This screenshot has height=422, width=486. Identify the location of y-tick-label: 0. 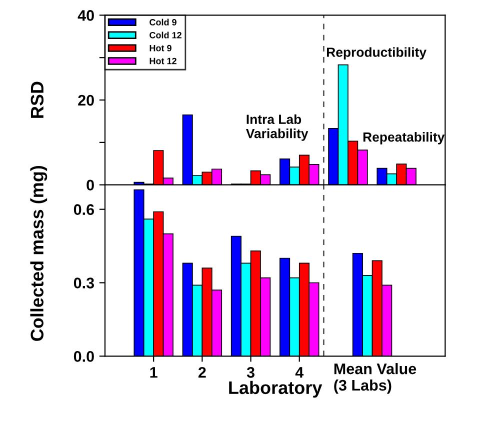
(90, 185).